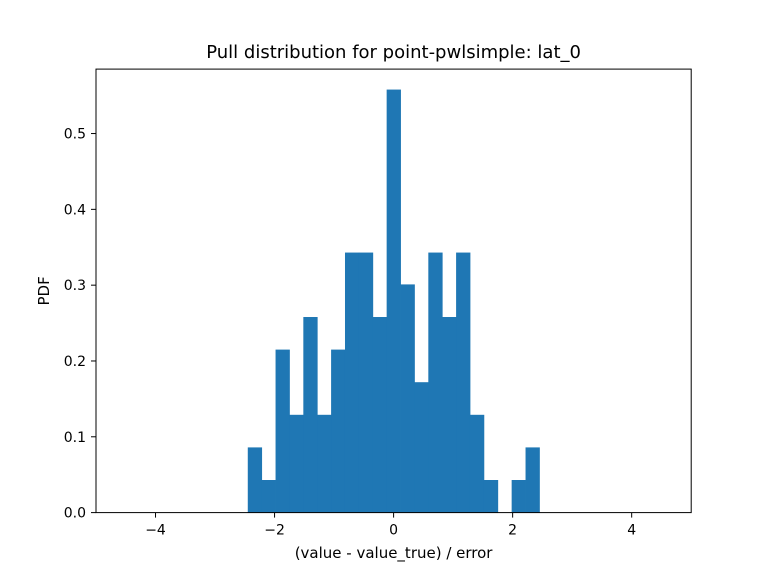  What do you see at coordinates (393, 531) in the screenshot?
I see `x-tick-label: 0` at bounding box center [393, 531].